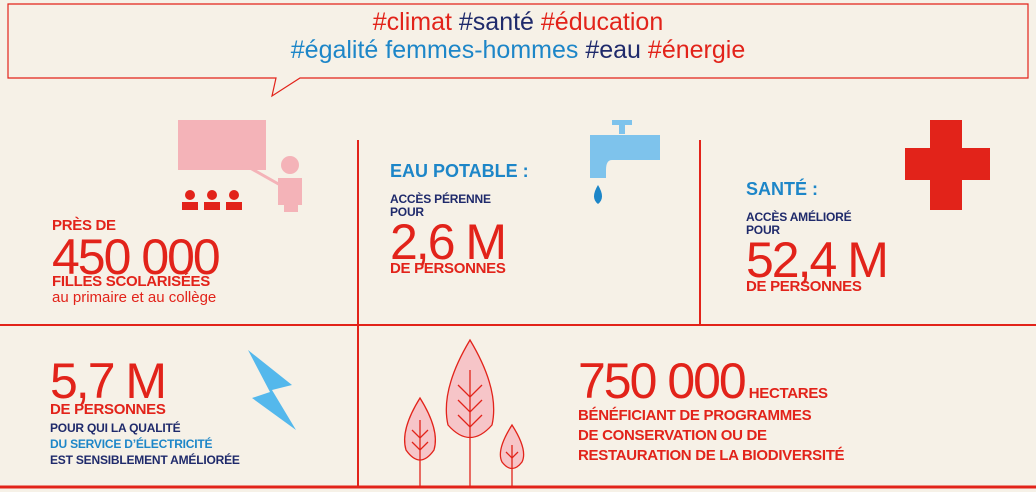  I want to click on hashtag: #climat, so click(412, 22).